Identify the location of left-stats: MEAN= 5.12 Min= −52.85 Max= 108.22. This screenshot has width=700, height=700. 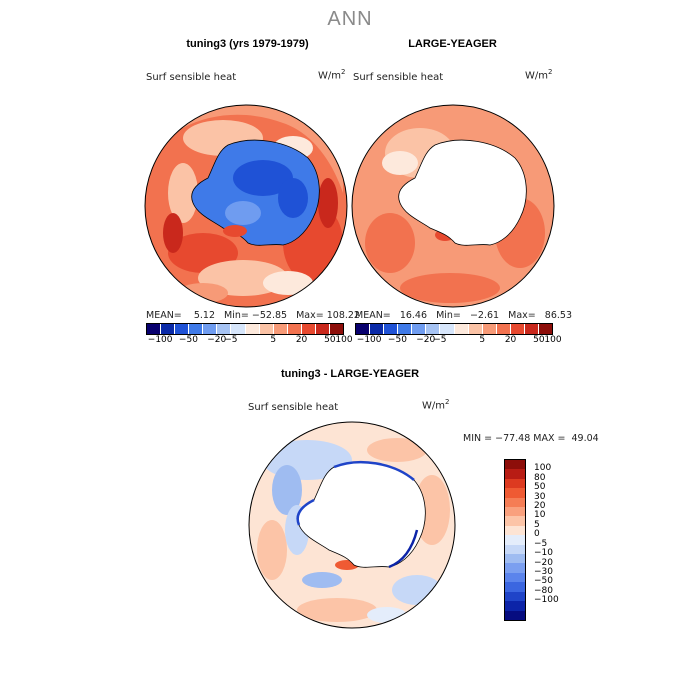
(253, 315).